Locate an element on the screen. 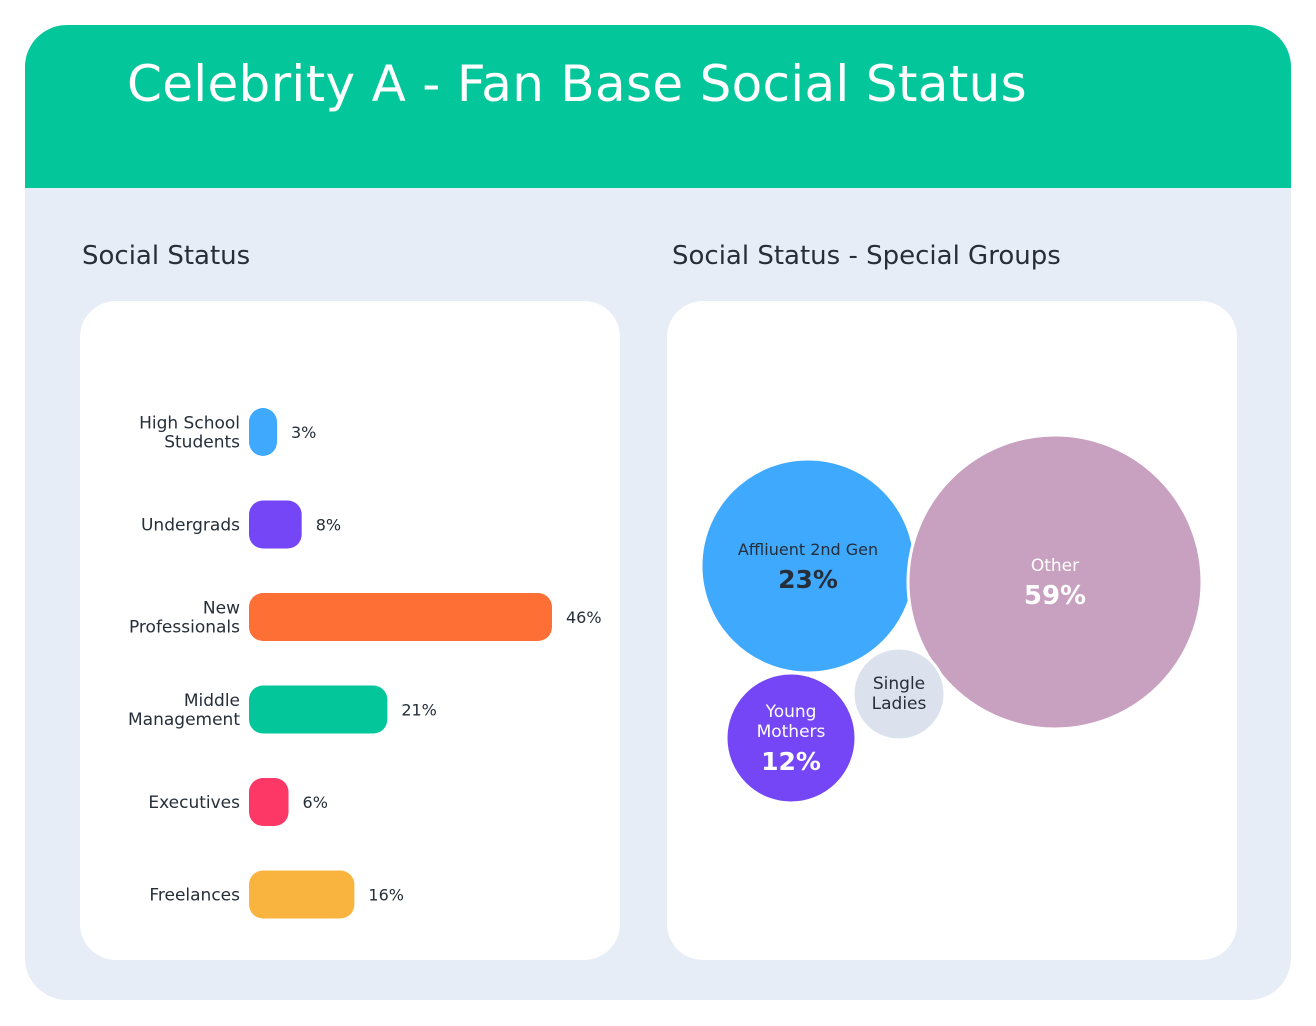 The height and width of the screenshot is (1026, 1316). bar-category-label-3: New Professionals is located at coordinates (184, 618).